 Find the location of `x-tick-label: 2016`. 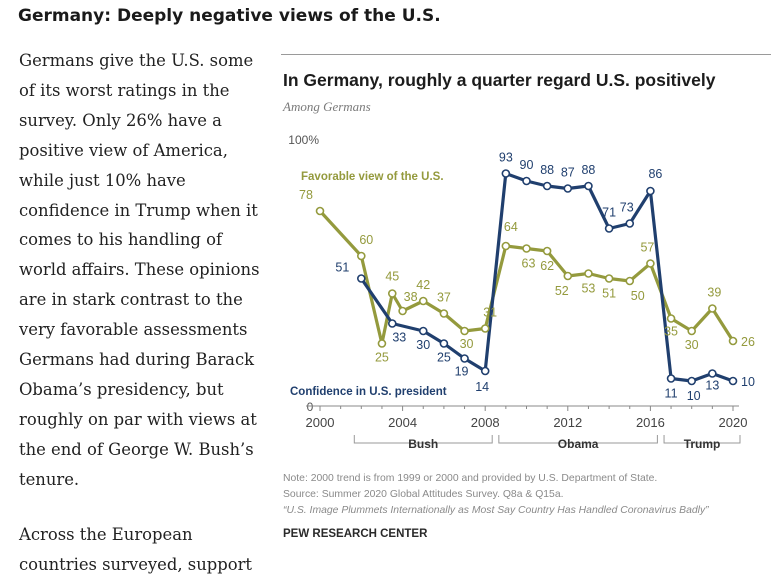

x-tick-label: 2016 is located at coordinates (650, 422).